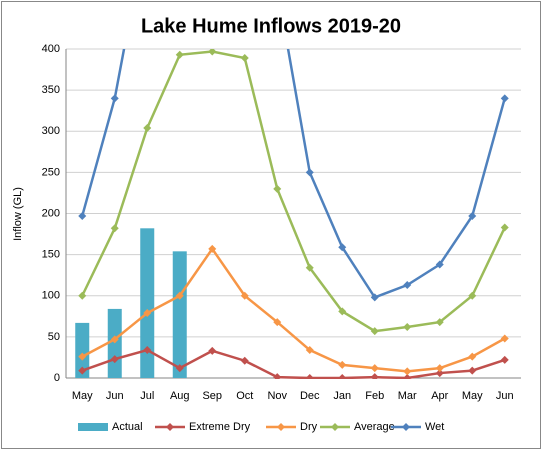 This screenshot has height=451, width=543. Describe the element at coordinates (51, 49) in the screenshot. I see `y-tick-label: 400` at that location.